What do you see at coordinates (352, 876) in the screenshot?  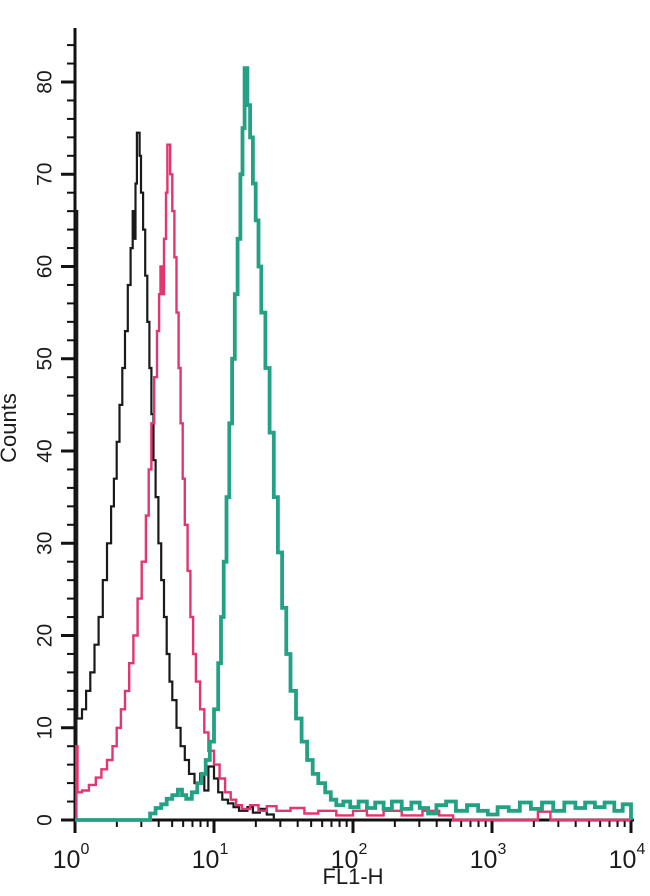 I see `x-axis-title: FL1-H` at bounding box center [352, 876].